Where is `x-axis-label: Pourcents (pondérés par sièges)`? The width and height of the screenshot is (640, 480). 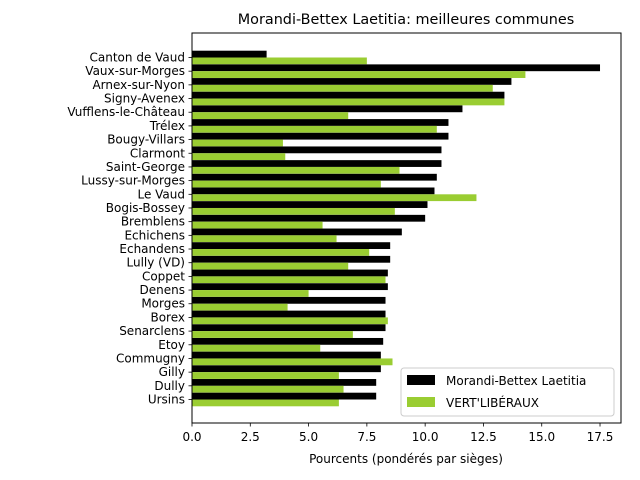 x-axis-label: Pourcents (pondérés par sièges) is located at coordinates (406, 459).